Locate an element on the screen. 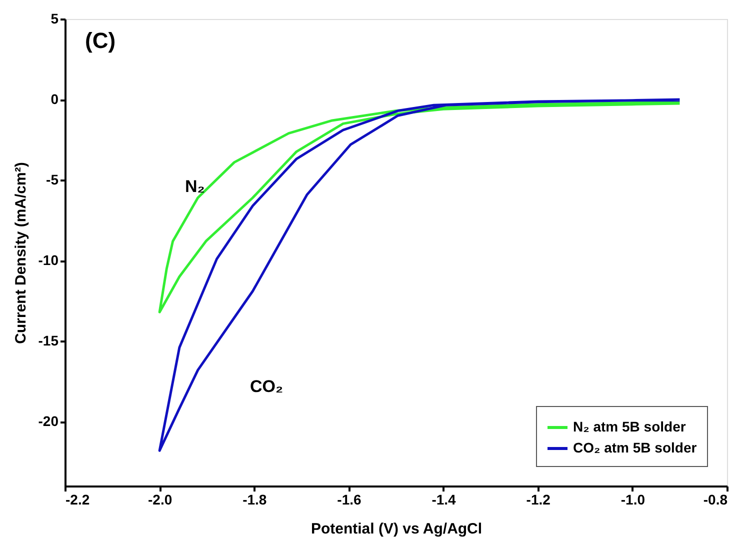 The width and height of the screenshot is (740, 548). y-tick-label: -15 is located at coordinates (48, 340).